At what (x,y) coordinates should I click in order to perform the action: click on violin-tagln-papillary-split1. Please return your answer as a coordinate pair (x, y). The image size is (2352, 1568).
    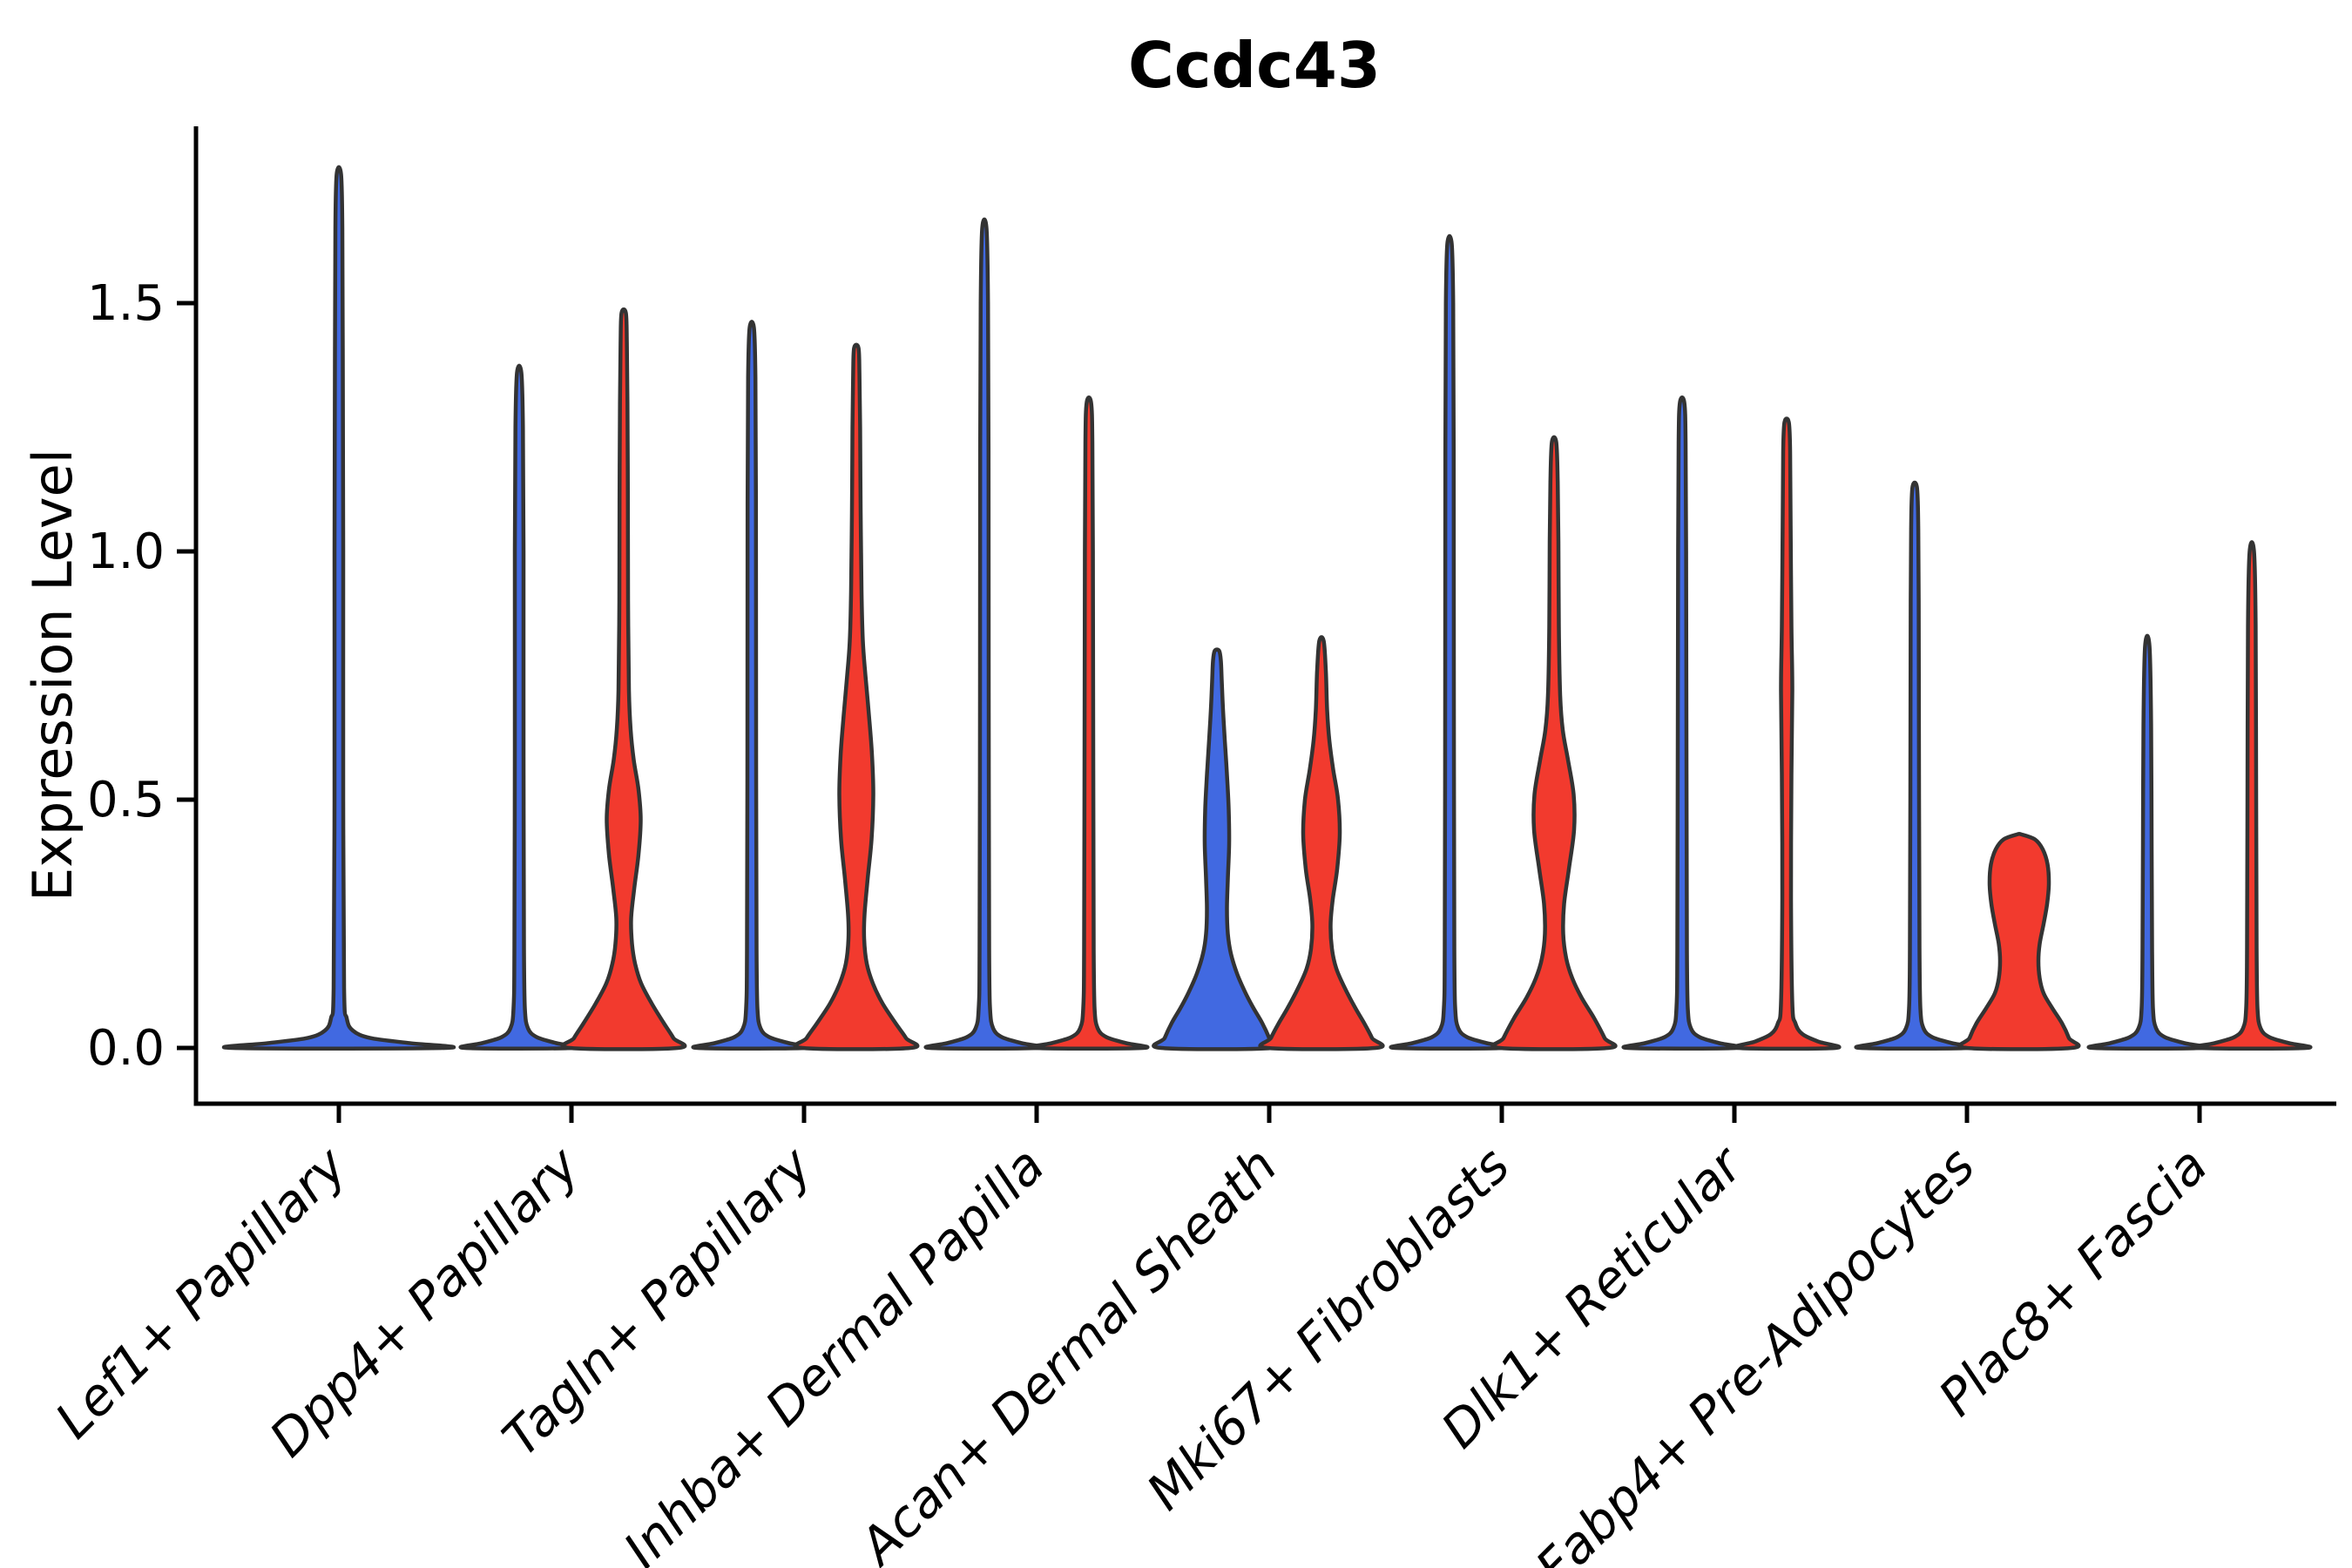
    Looking at the image, I should click on (752, 685).